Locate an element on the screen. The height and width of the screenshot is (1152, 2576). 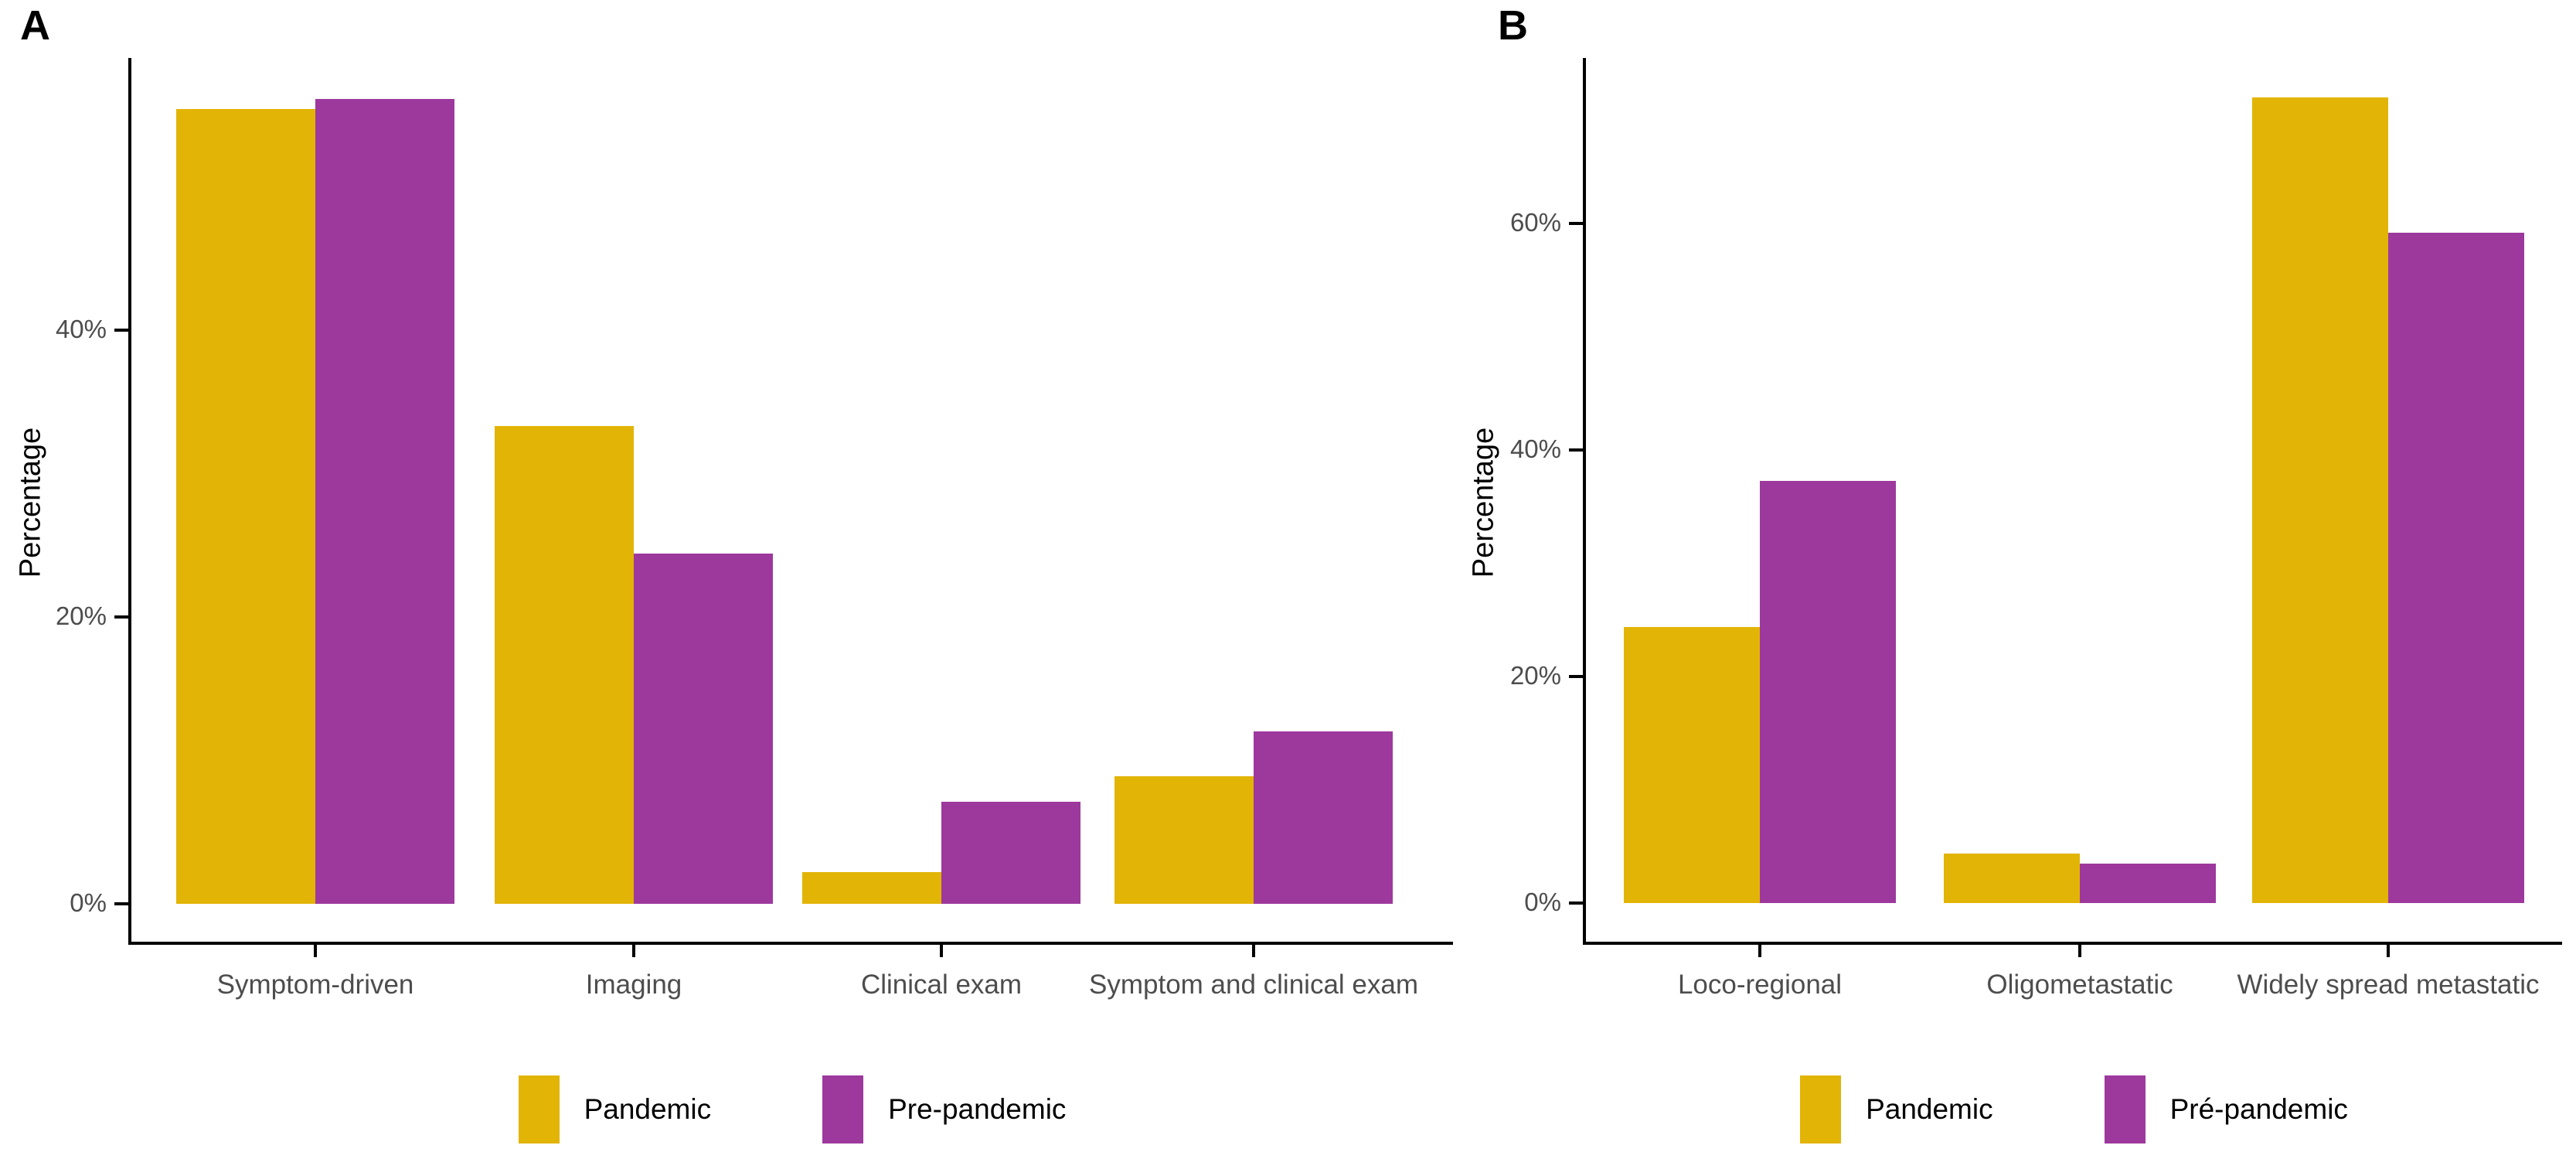
panel-a-tag: A is located at coordinates (35, 25).